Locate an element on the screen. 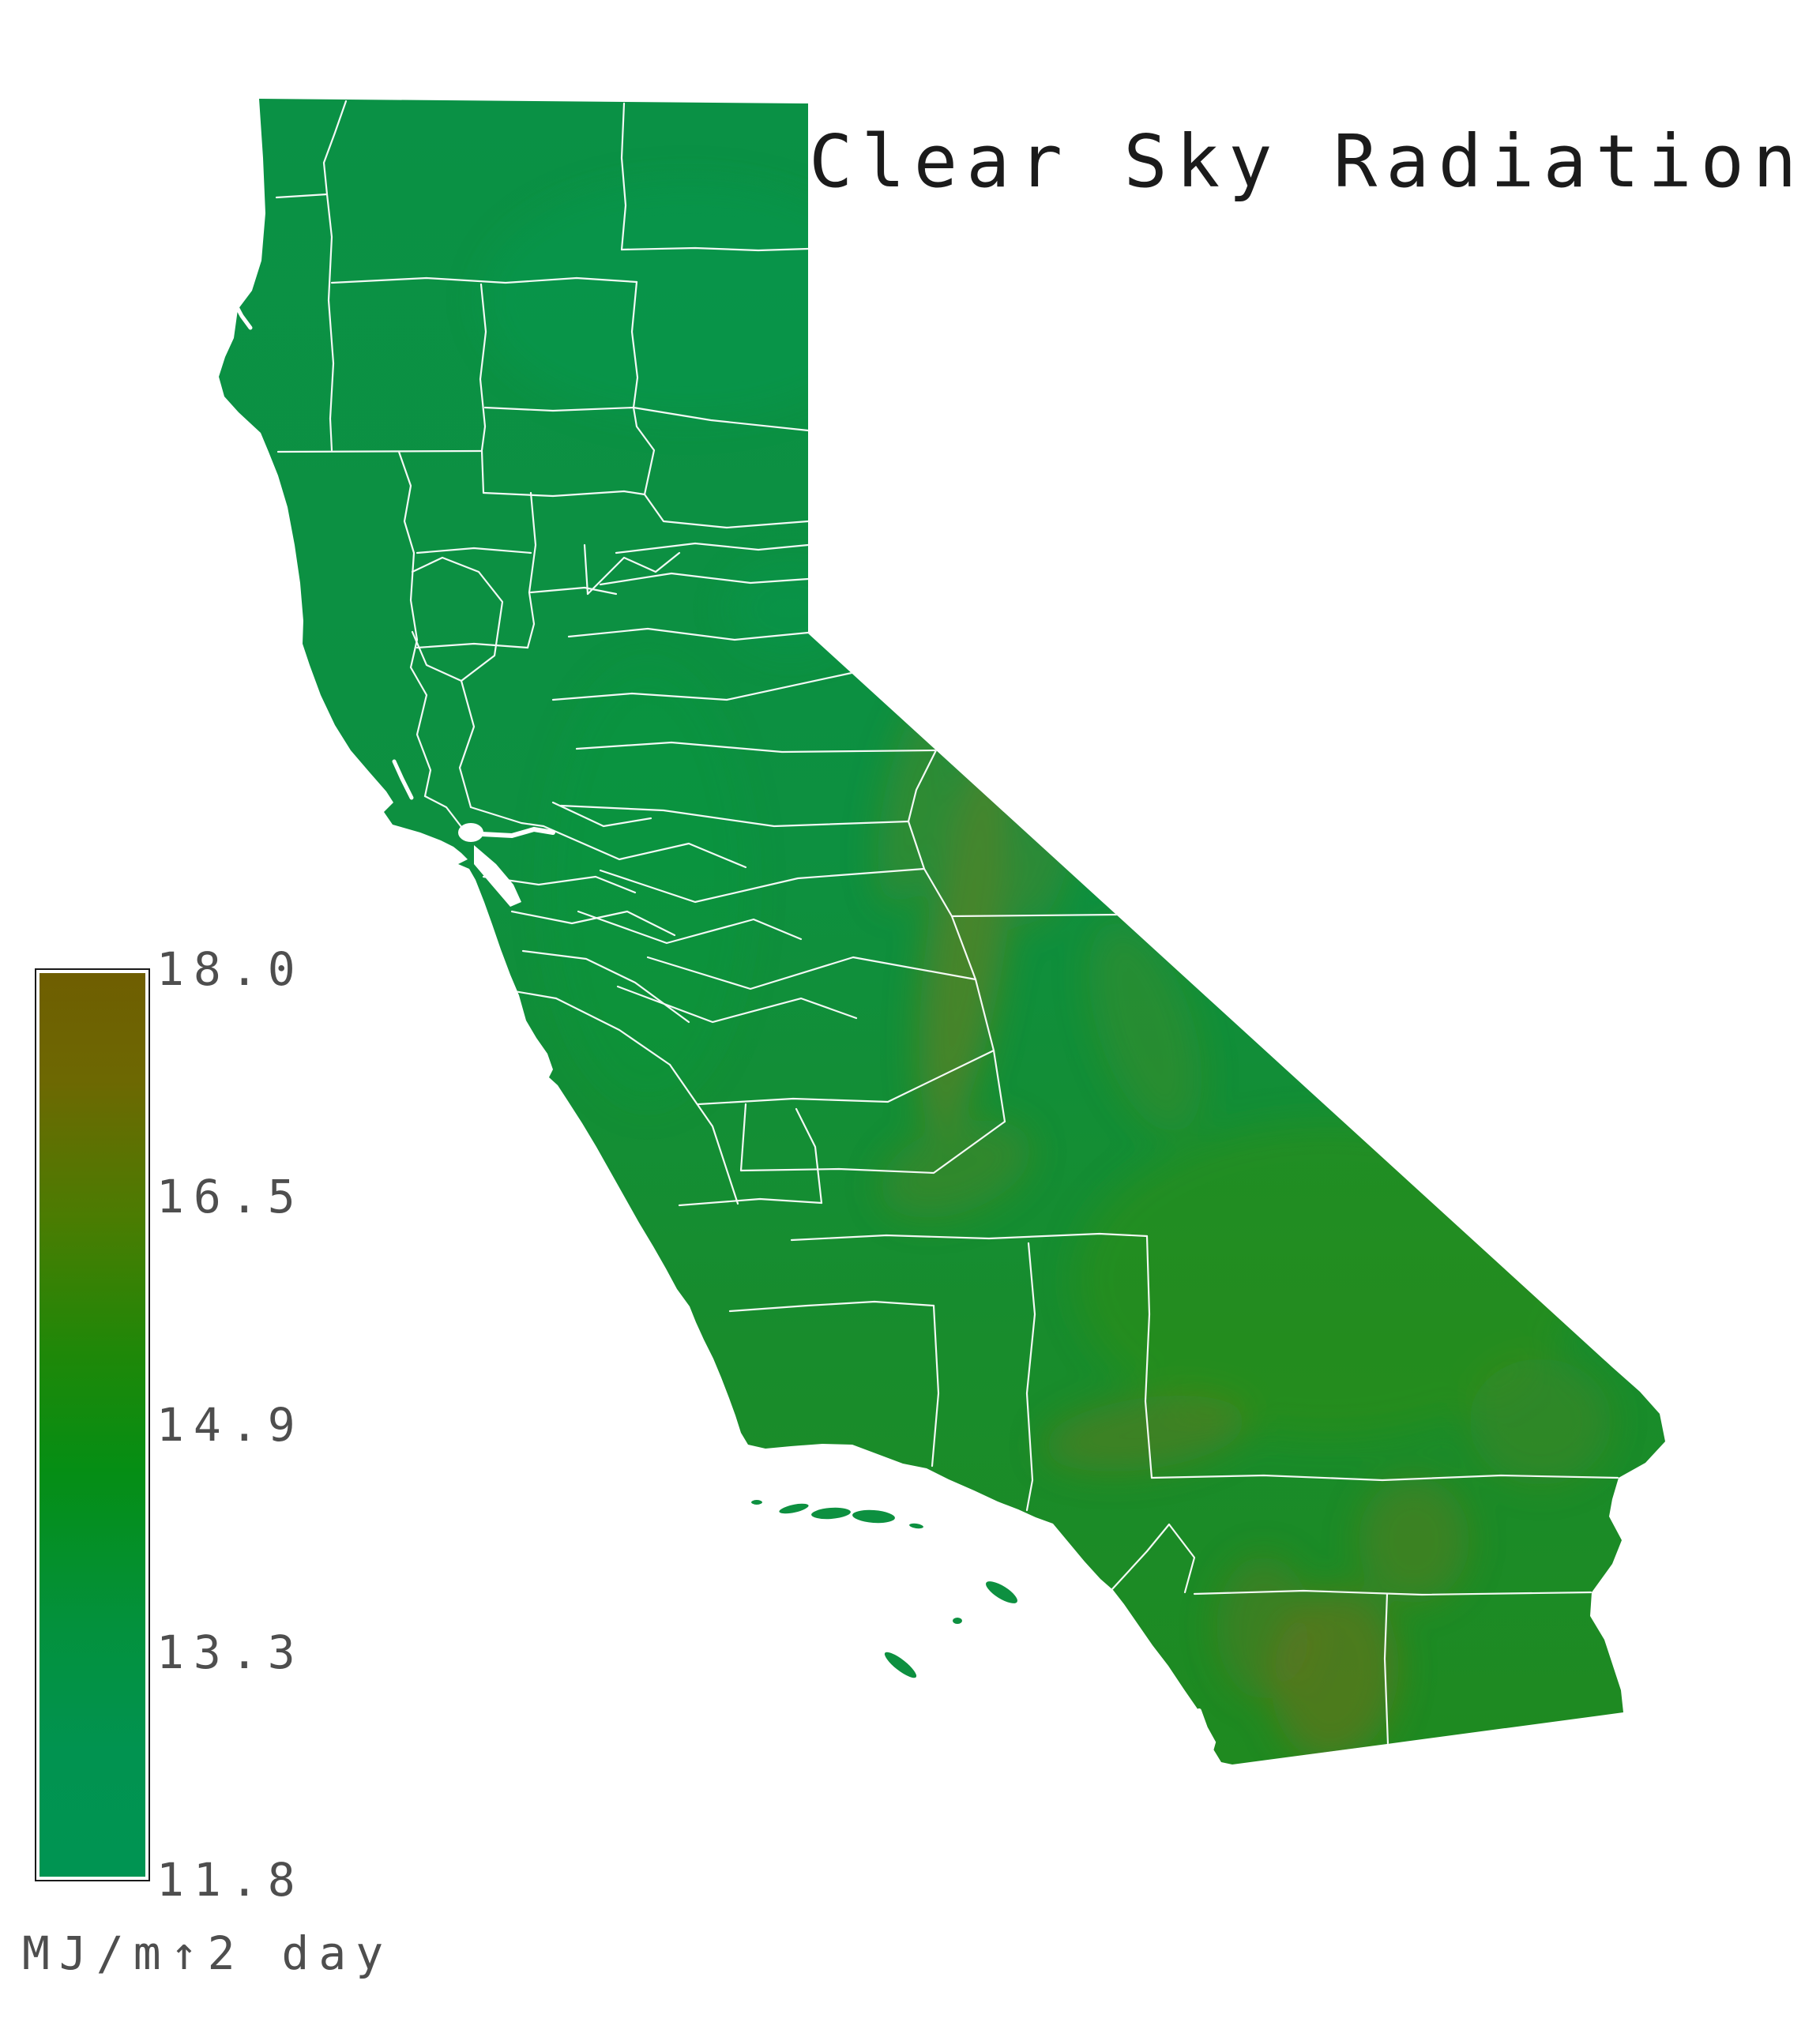  channel-islands is located at coordinates (884, 1589).